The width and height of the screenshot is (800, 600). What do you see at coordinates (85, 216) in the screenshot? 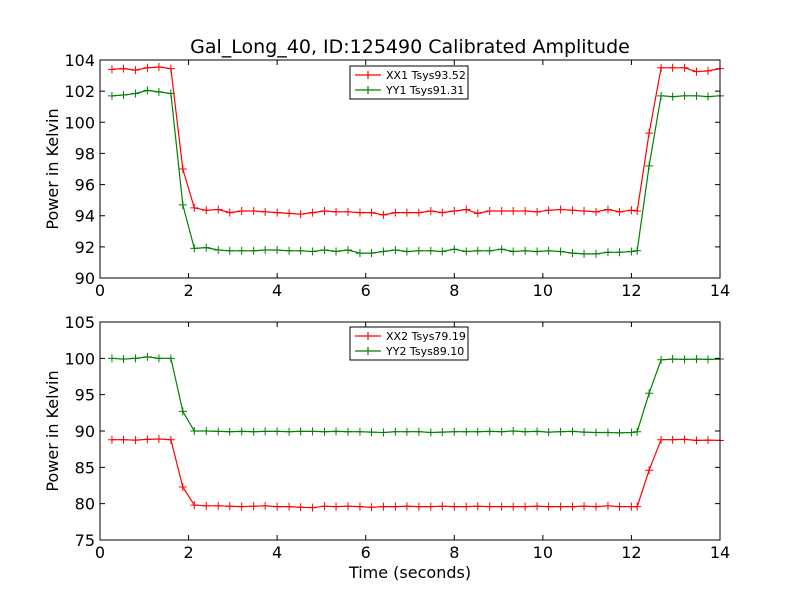
I see `y-tick-label-0-2: 94` at bounding box center [85, 216].